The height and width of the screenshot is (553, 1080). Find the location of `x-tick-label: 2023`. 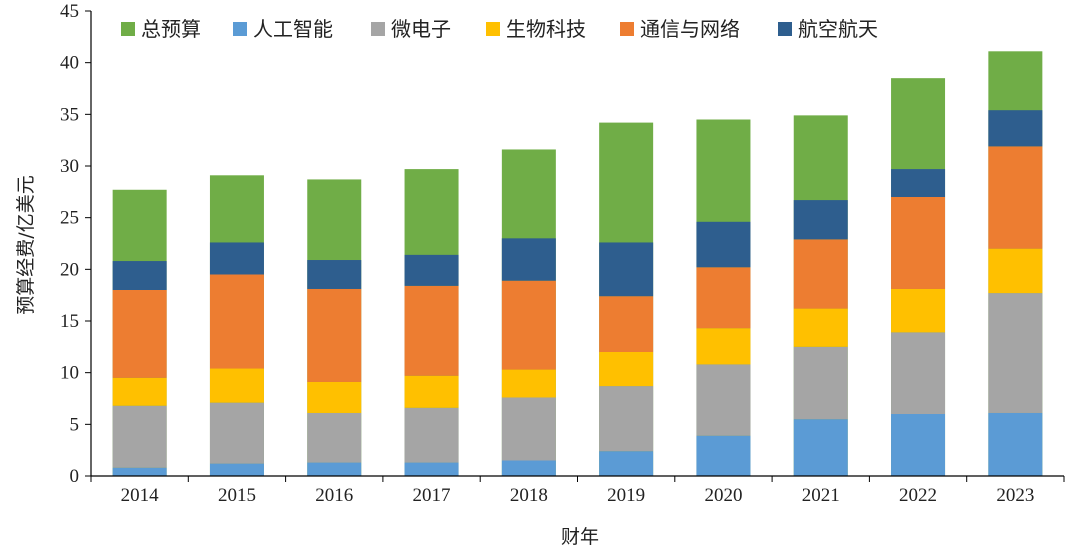

x-tick-label: 2023 is located at coordinates (1015, 495).